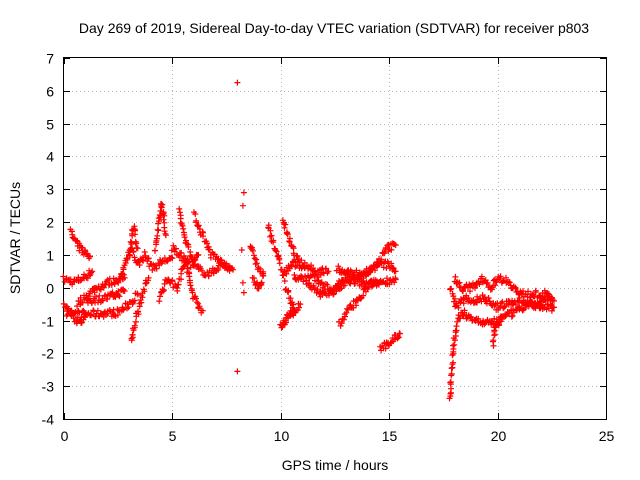 This screenshot has width=640, height=480. I want to click on y-tick-label: -4, so click(48, 420).